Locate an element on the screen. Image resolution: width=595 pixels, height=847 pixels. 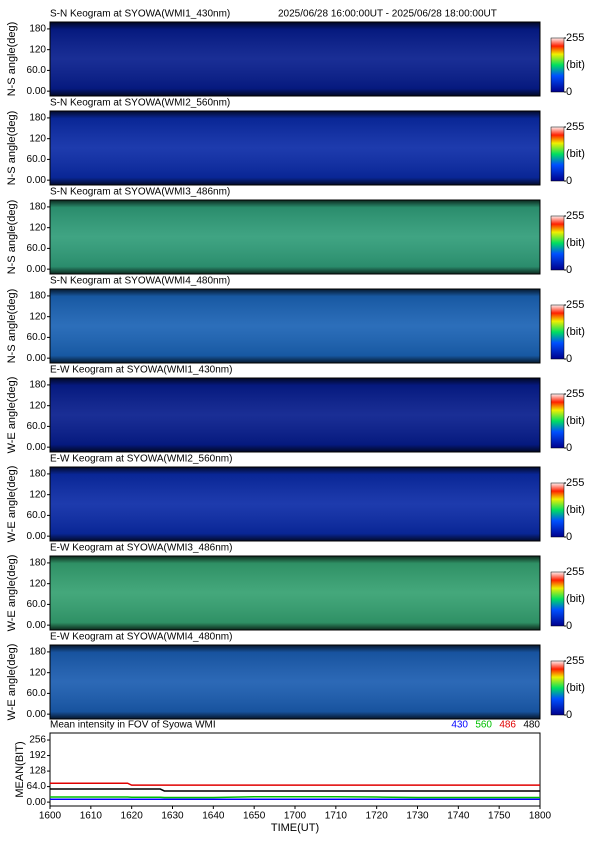
x-tick-label: 1700 is located at coordinates (295, 816).